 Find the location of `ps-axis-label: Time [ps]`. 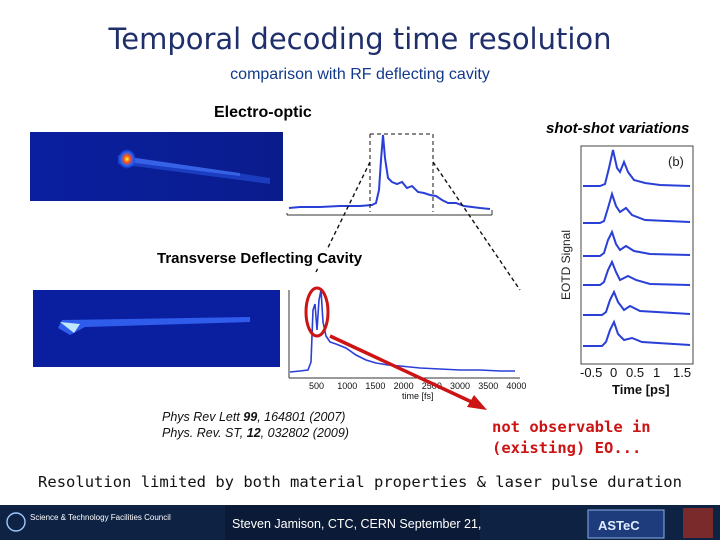

ps-axis-label: Time [ps] is located at coordinates (641, 389).